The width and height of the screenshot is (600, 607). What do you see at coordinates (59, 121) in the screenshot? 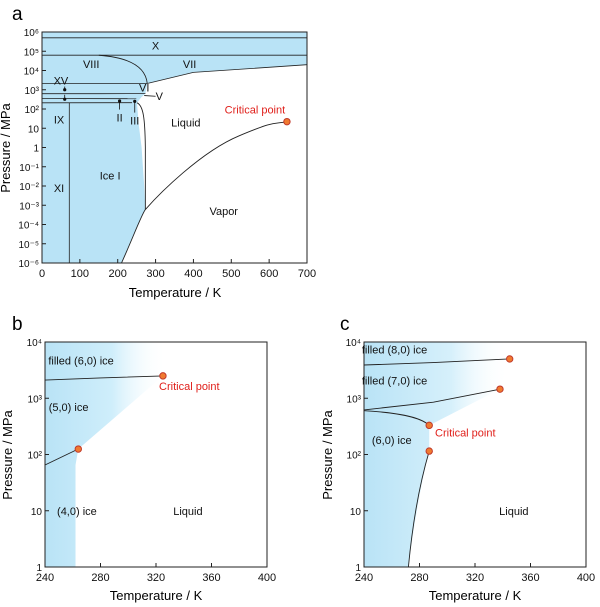
I see `phase-label: IX` at bounding box center [59, 121].